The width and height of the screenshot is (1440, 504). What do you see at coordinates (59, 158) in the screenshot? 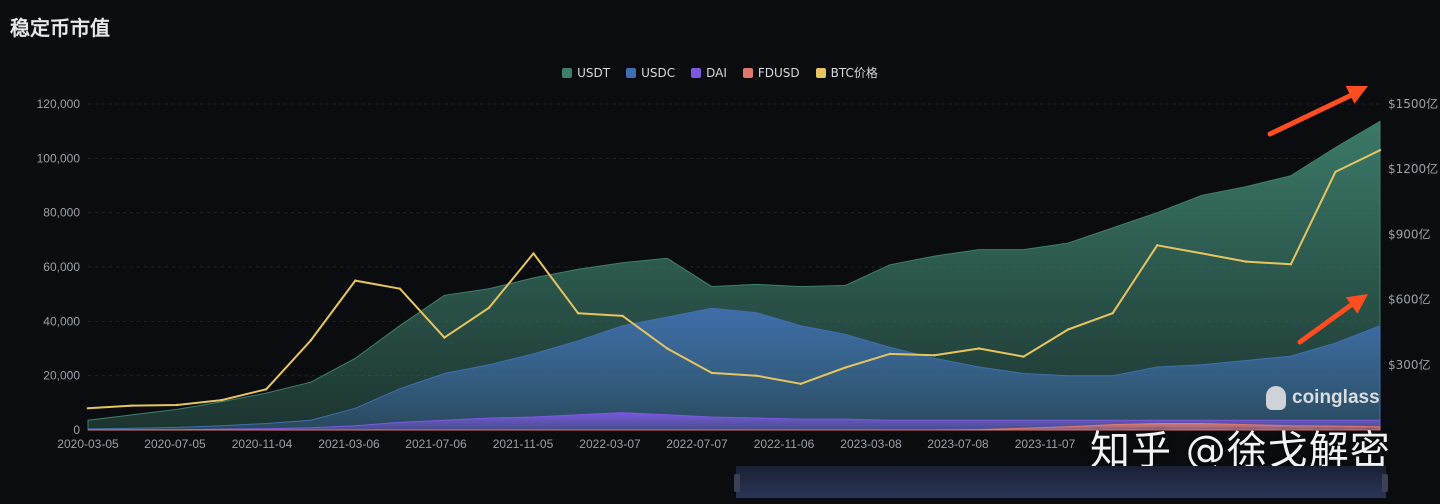
I see `y-left-tick-label: 100,000` at bounding box center [59, 158].